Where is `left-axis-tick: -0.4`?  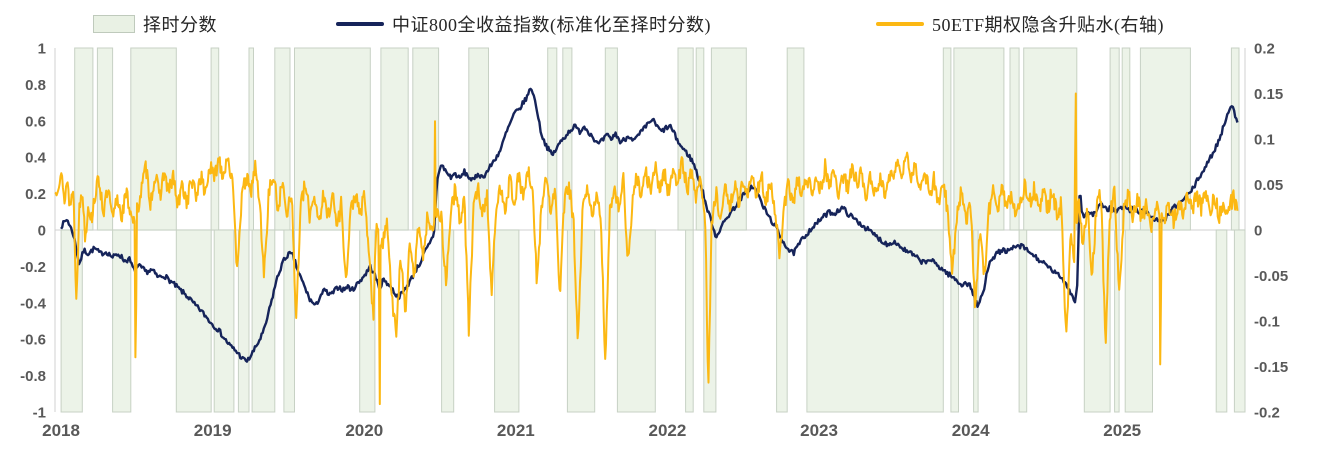
left-axis-tick: -0.4 is located at coordinates (33, 303).